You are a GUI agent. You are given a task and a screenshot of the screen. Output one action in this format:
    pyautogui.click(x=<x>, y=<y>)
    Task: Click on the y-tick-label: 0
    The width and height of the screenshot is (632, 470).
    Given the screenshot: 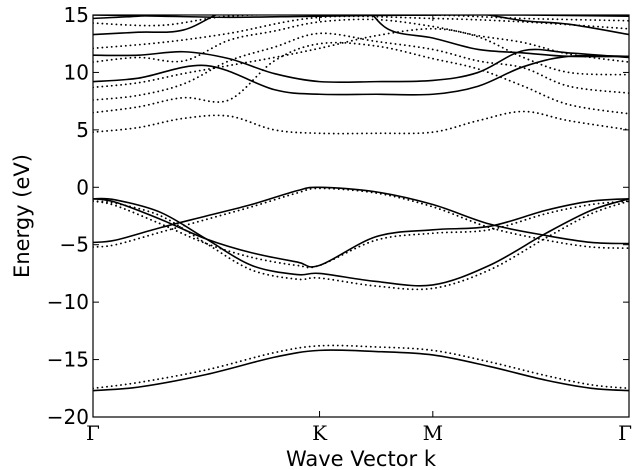 What is the action you would take?
    pyautogui.click(x=82, y=187)
    